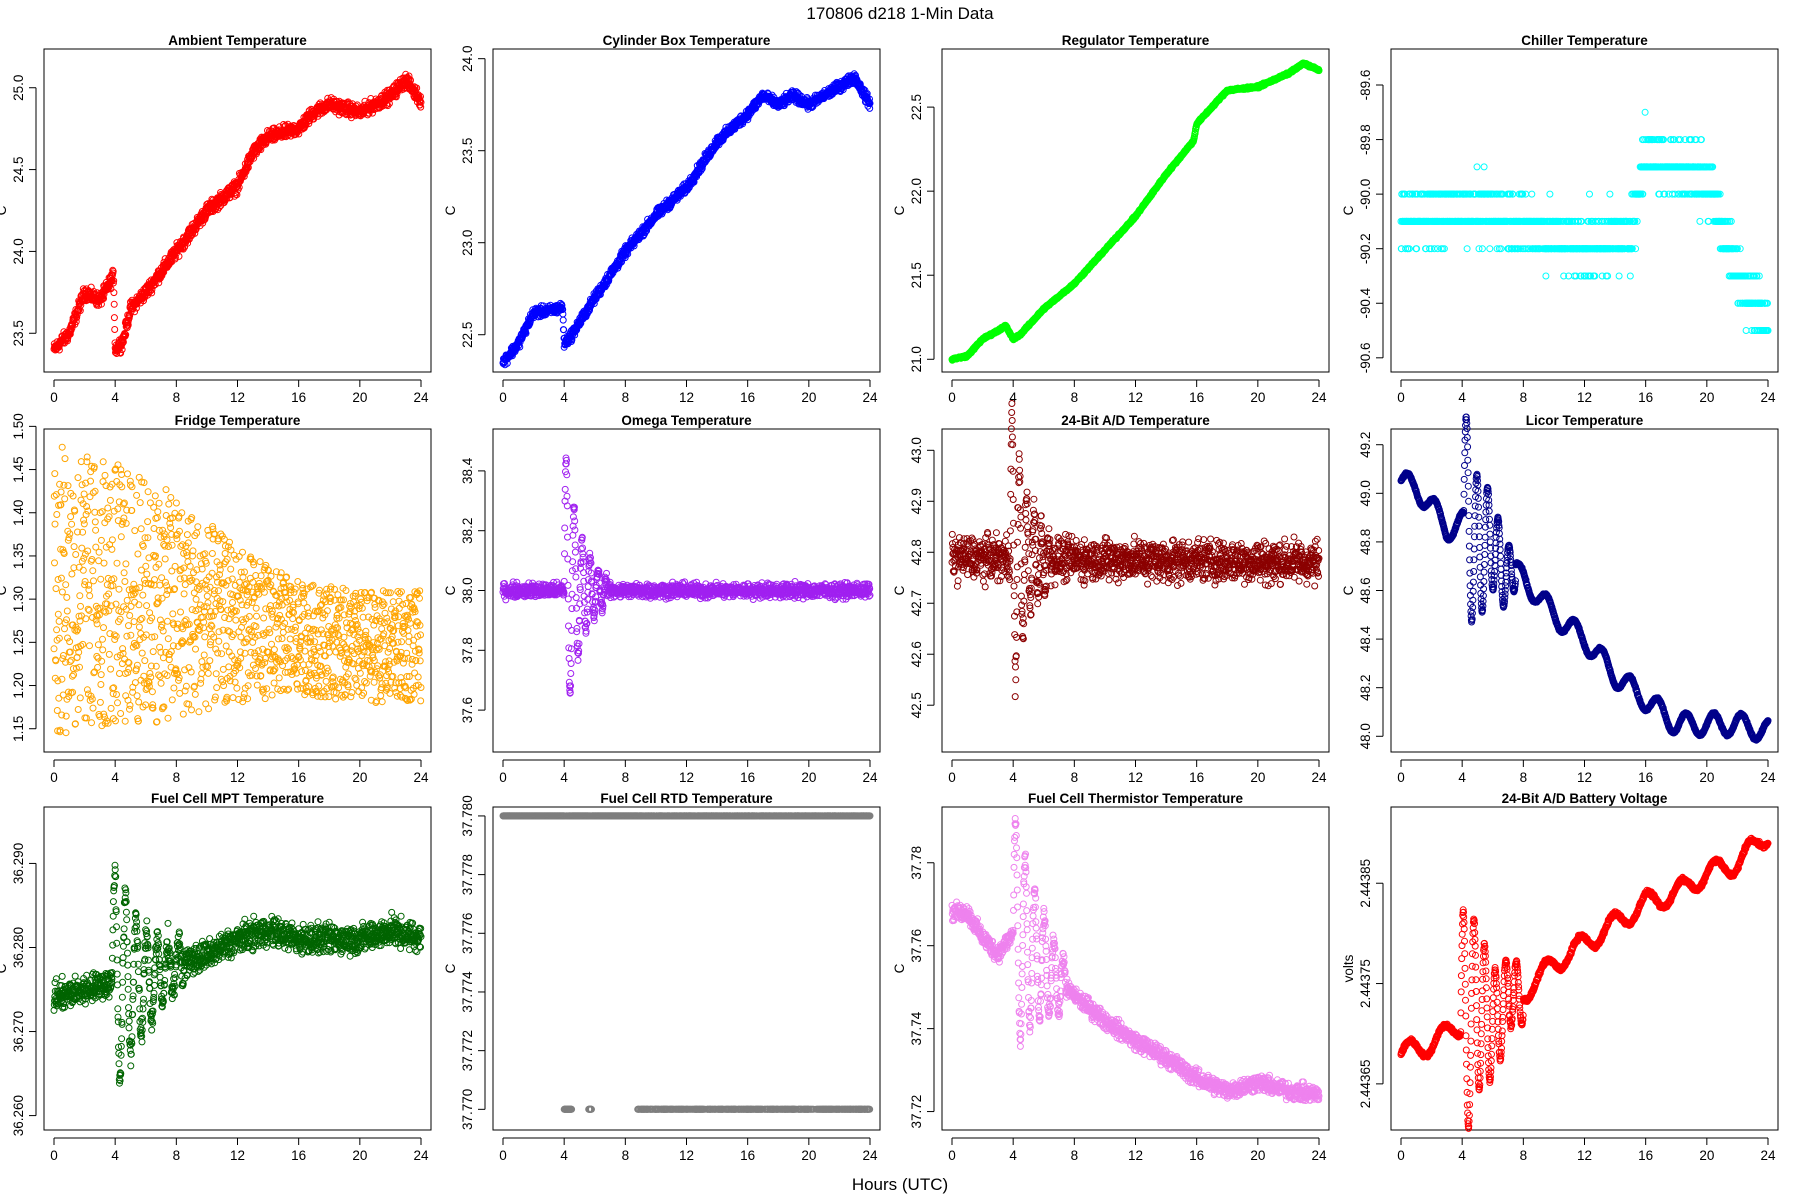  What do you see at coordinates (1136, 40) in the screenshot?
I see `chart-title: Regulator Temperature` at bounding box center [1136, 40].